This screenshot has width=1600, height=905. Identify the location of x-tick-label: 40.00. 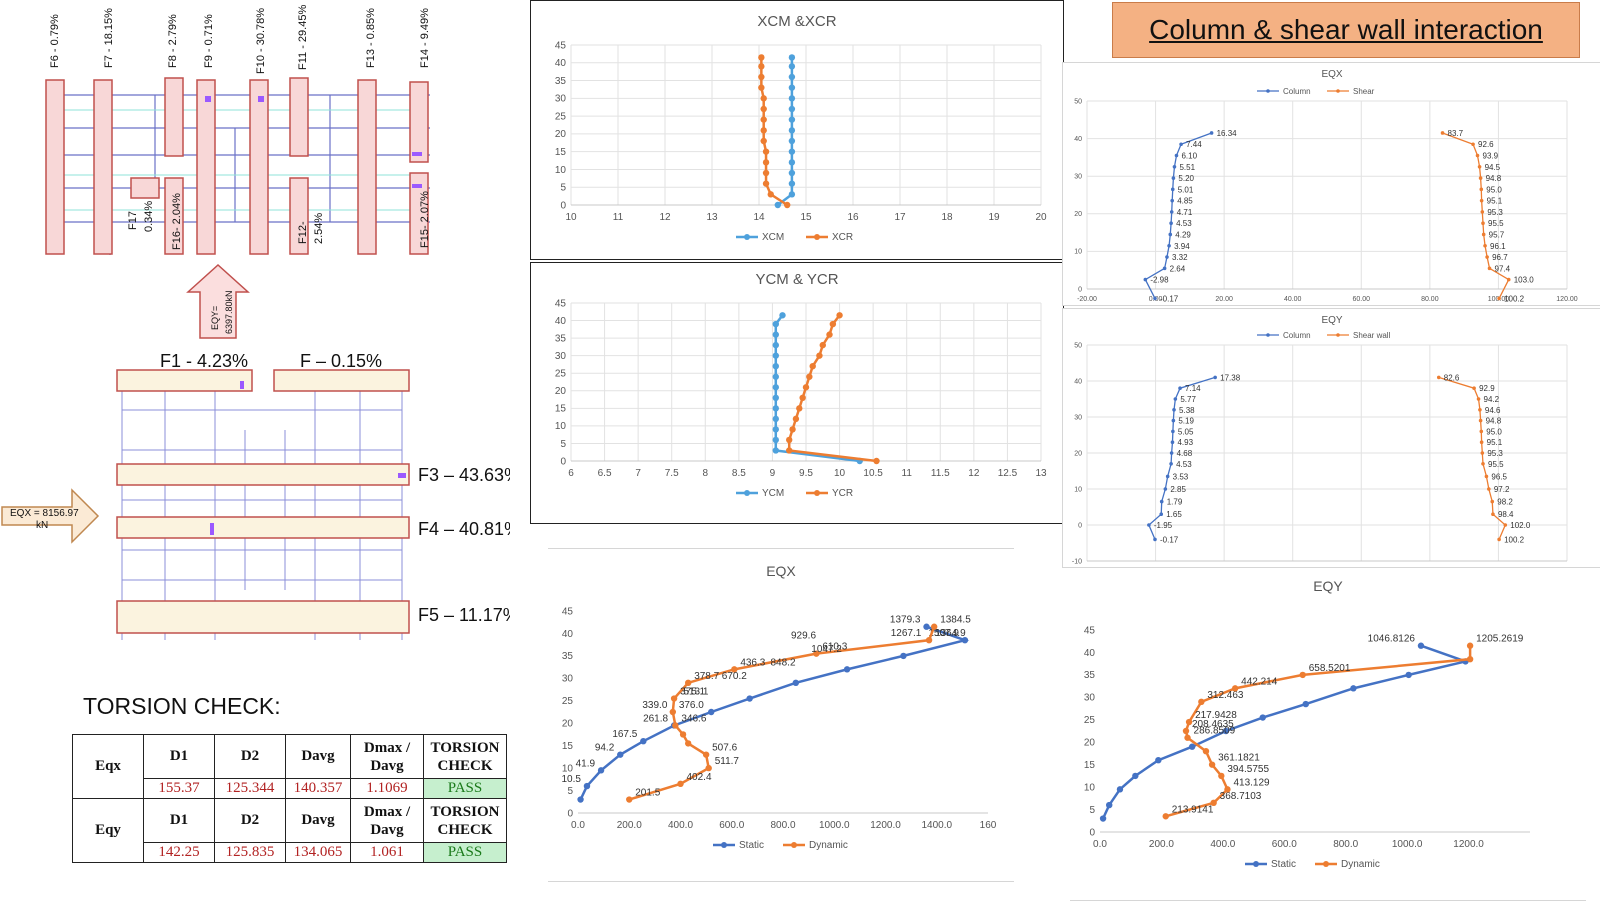
(1293, 299).